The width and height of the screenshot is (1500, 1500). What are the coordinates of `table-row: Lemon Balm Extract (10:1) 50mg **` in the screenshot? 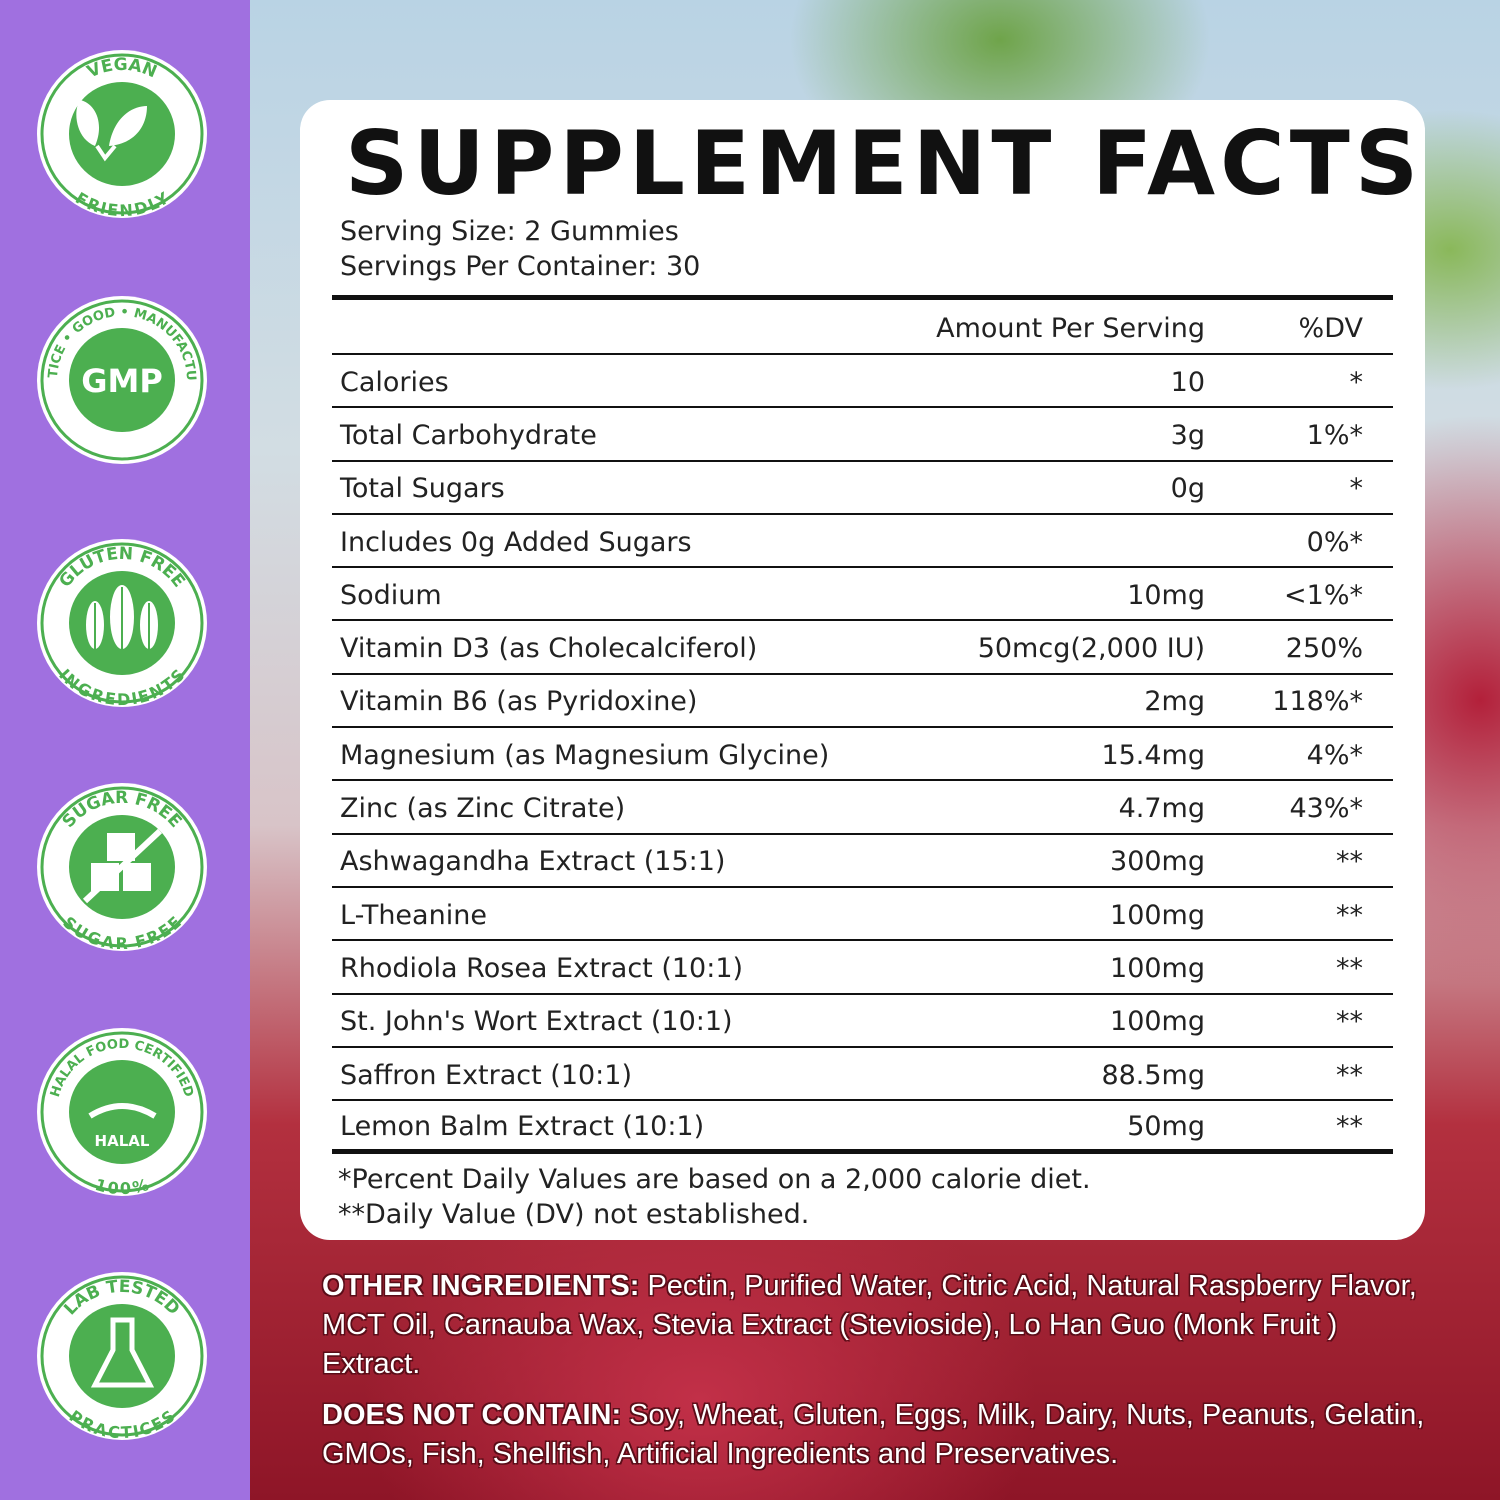 It's located at (862, 1128).